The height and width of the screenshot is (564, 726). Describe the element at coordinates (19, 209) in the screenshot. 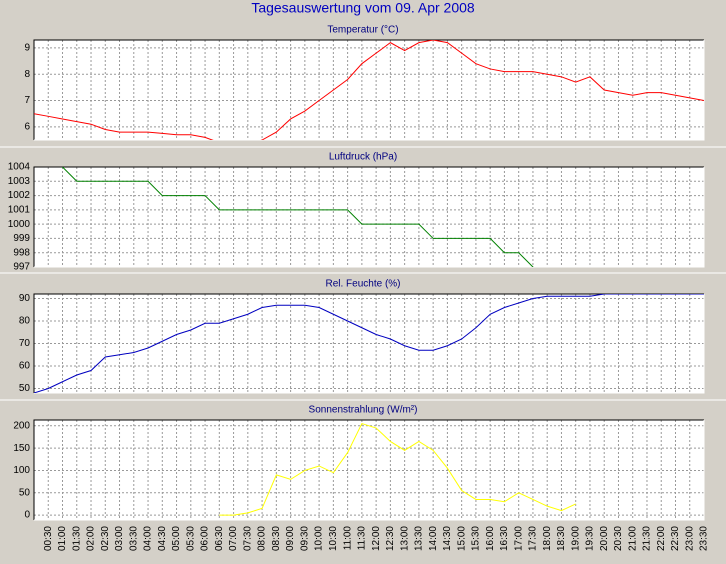

I see `y-tick-label: 1001` at that location.